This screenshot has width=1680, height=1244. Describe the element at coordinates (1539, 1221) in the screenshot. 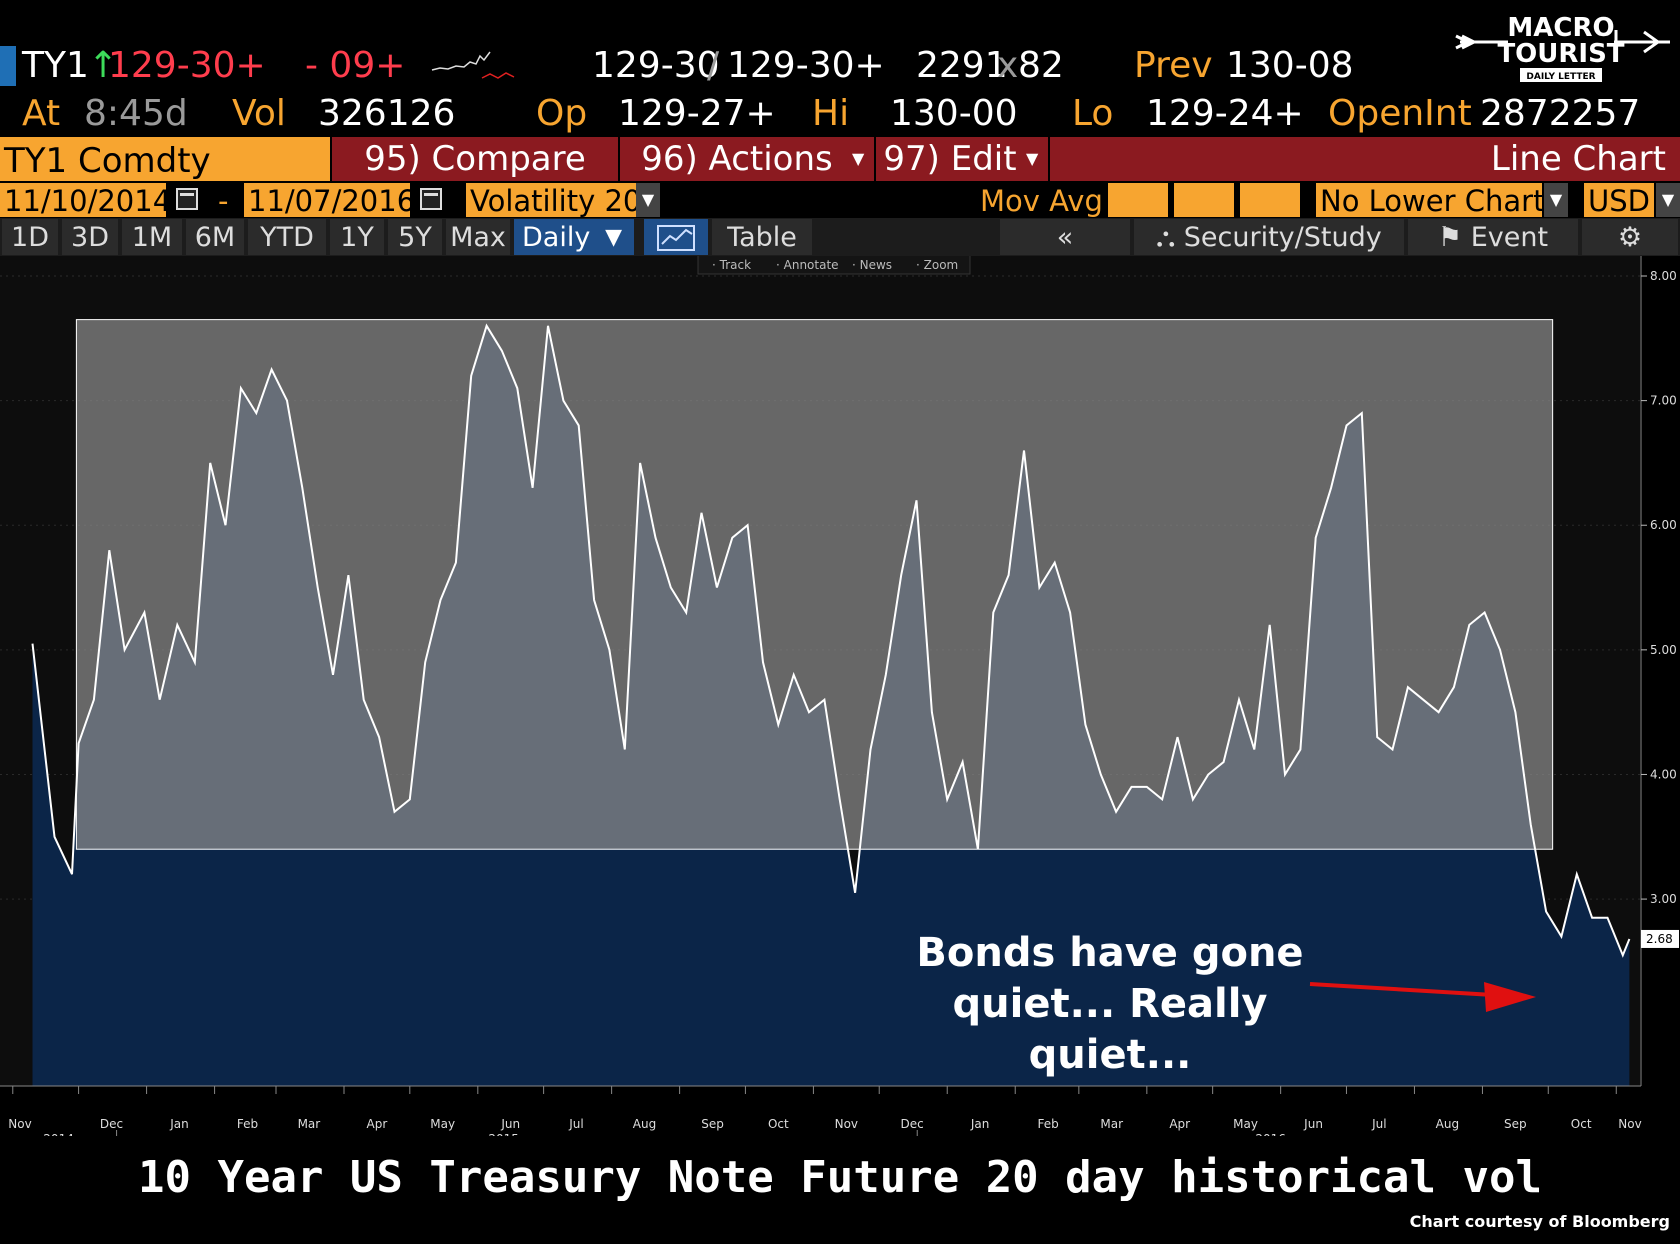

I see `footer-credit: Chart courtesy of Bloomberg` at that location.